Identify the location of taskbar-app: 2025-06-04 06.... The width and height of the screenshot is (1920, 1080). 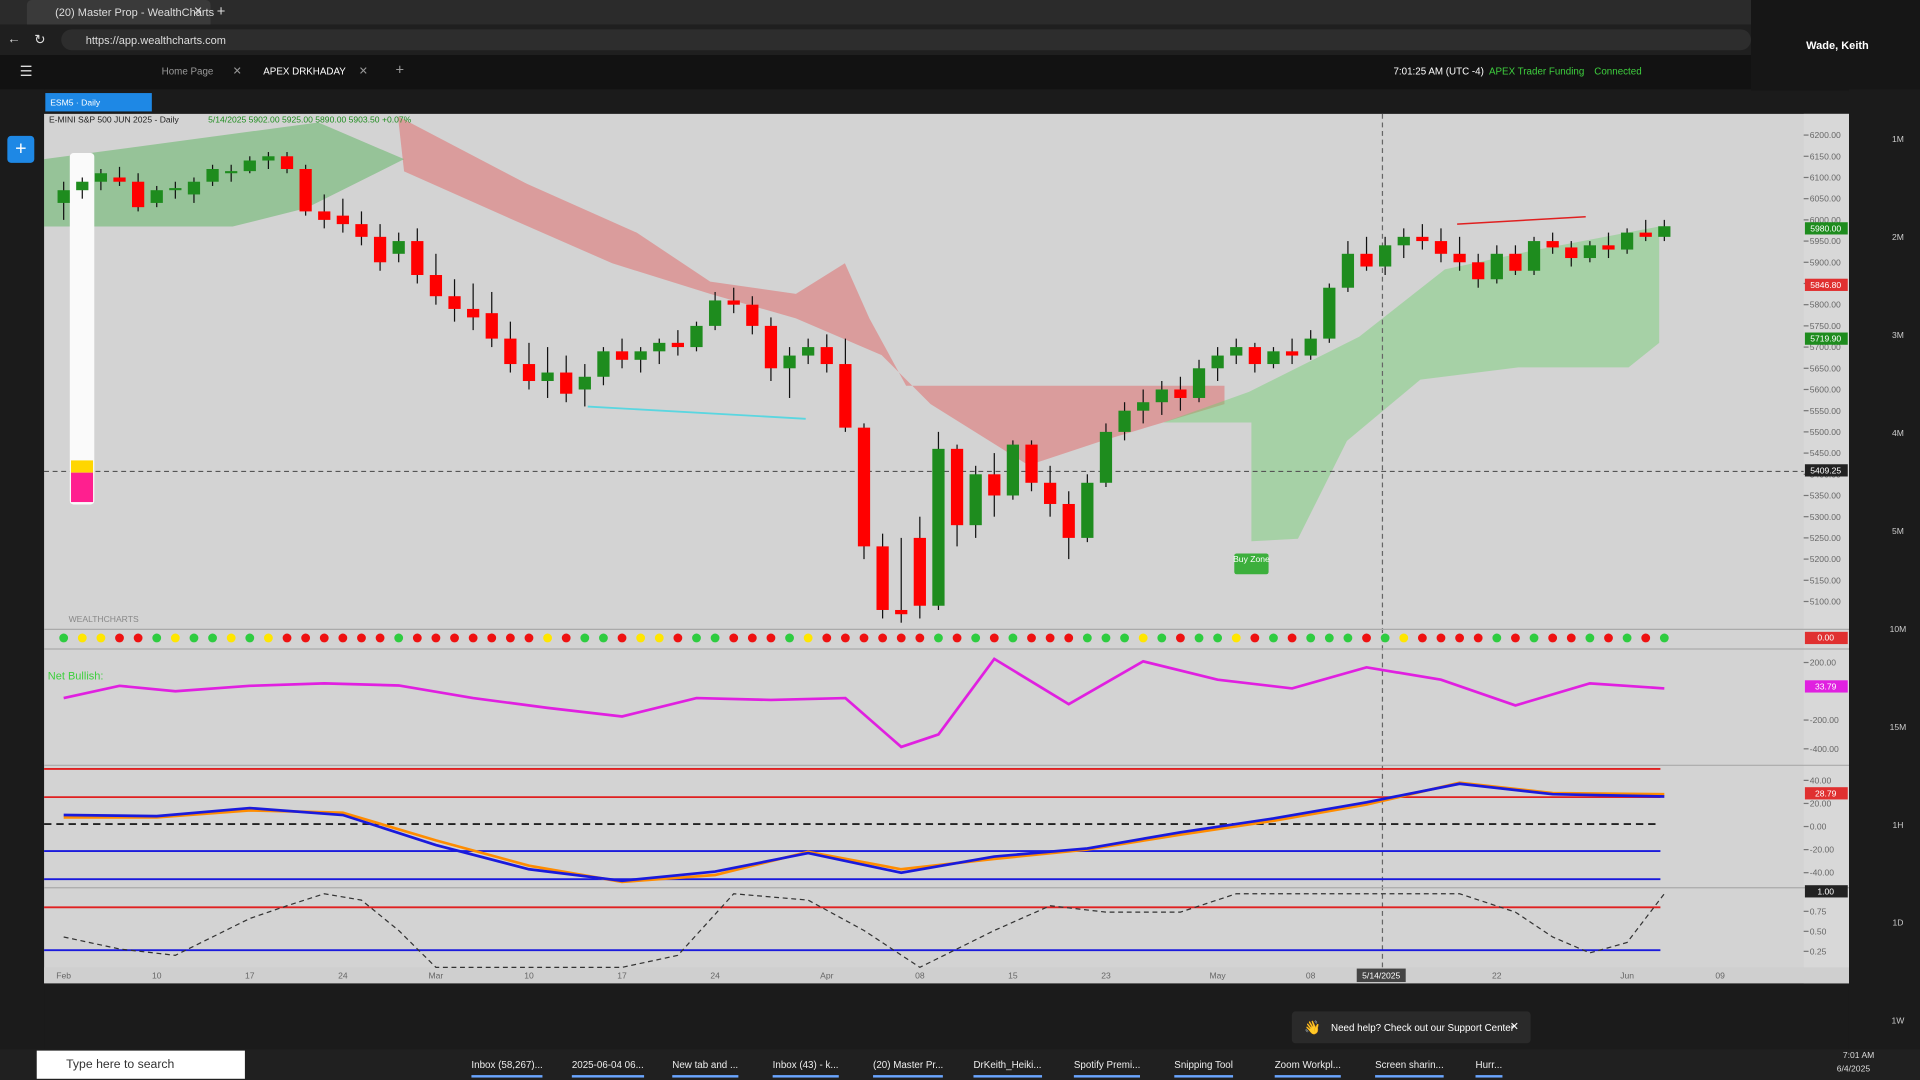
(607, 1068).